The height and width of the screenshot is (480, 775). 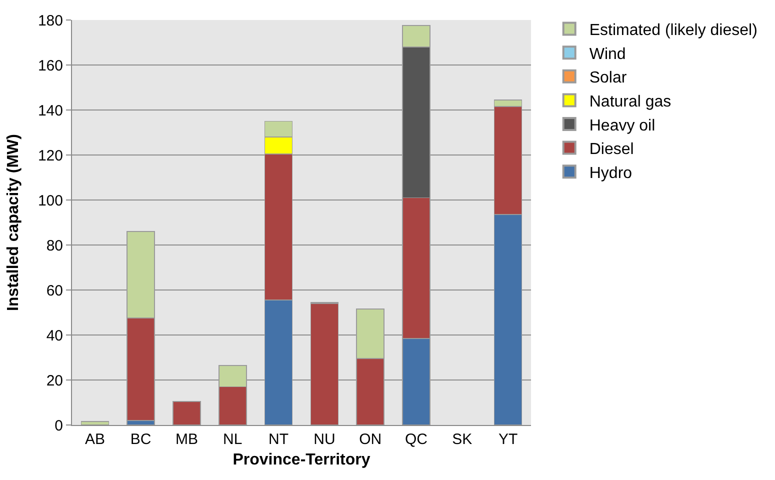 What do you see at coordinates (608, 78) in the screenshot?
I see `legend-label: Solar` at bounding box center [608, 78].